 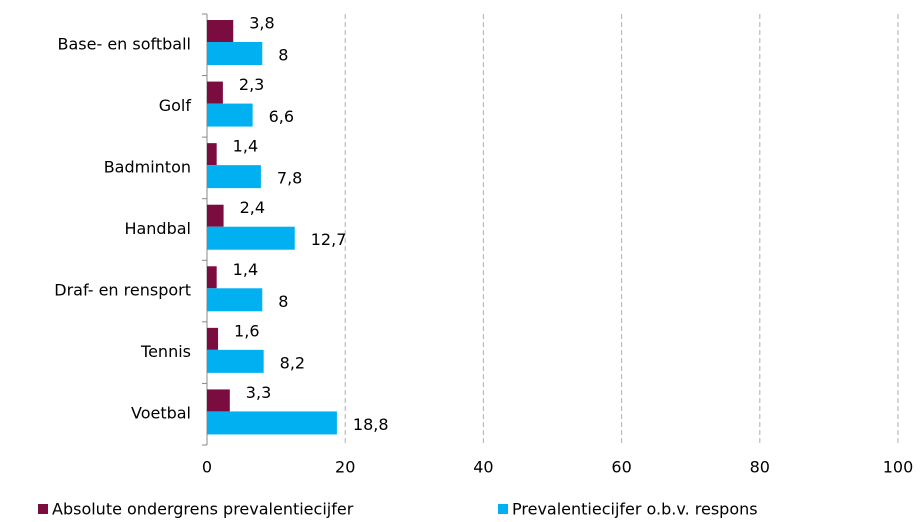 What do you see at coordinates (483, 467) in the screenshot?
I see `x-tick-label: 40` at bounding box center [483, 467].